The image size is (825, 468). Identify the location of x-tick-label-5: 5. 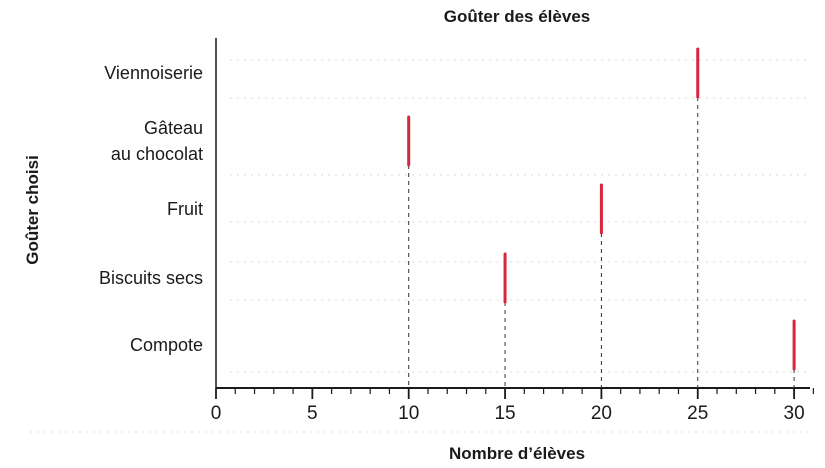
(312, 413).